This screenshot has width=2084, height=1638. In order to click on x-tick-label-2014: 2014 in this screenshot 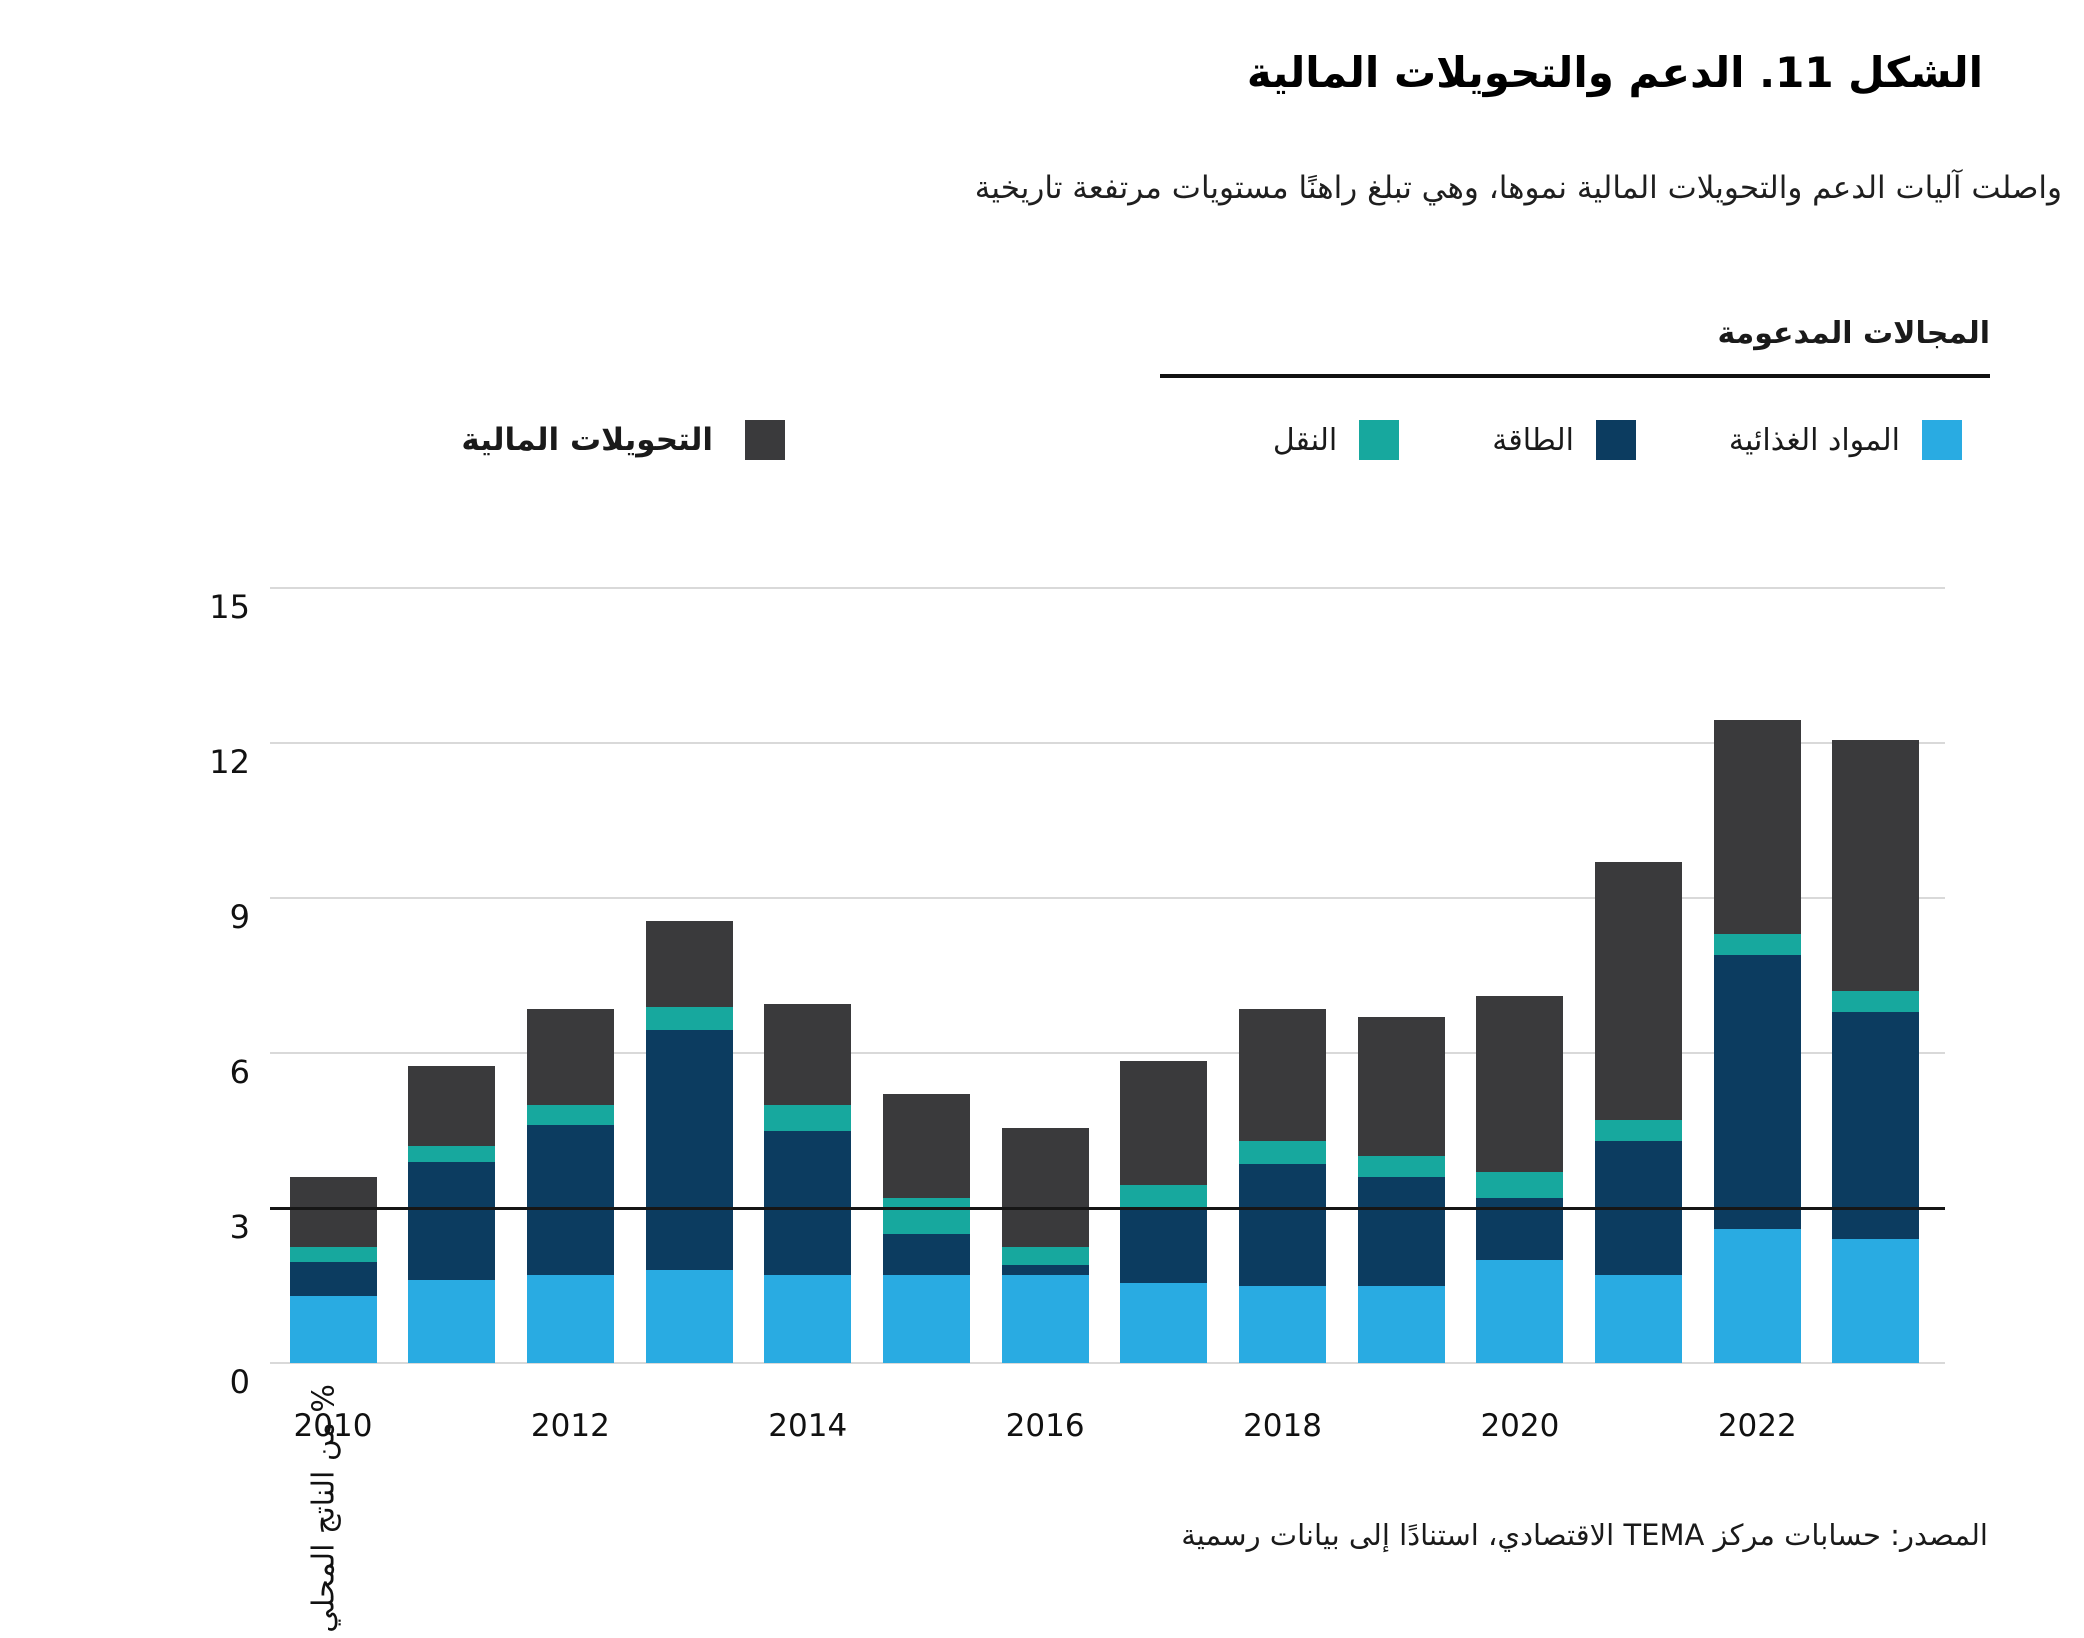, I will do `click(808, 1426)`.